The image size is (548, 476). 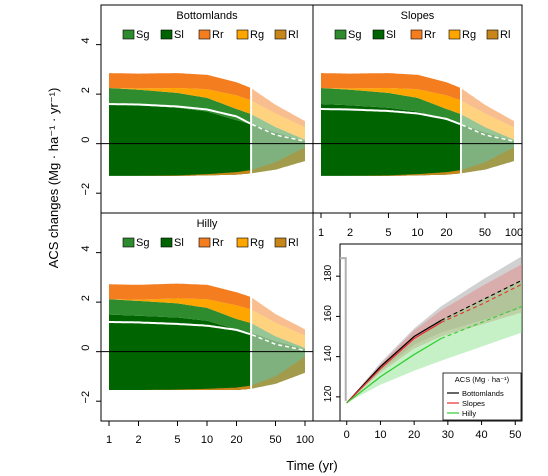 What do you see at coordinates (515, 435) in the screenshot?
I see `inset-x-tick-label: 50` at bounding box center [515, 435].